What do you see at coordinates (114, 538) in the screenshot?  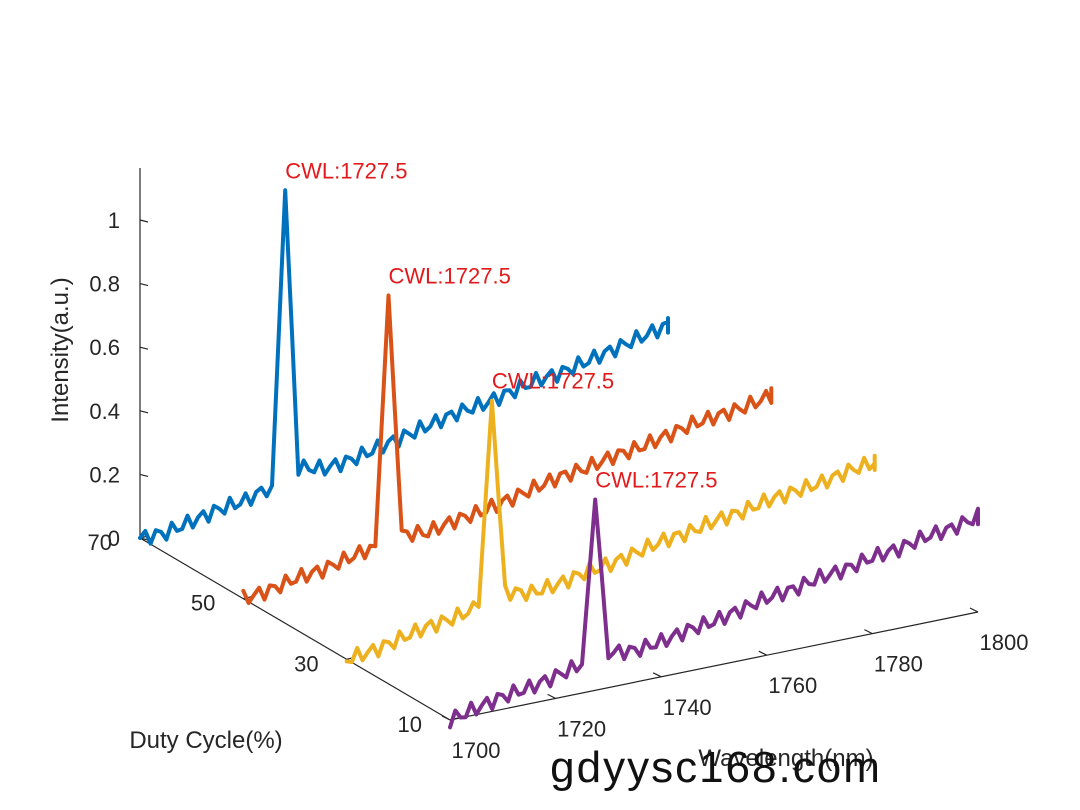 I see `z-tick-label: 0` at bounding box center [114, 538].